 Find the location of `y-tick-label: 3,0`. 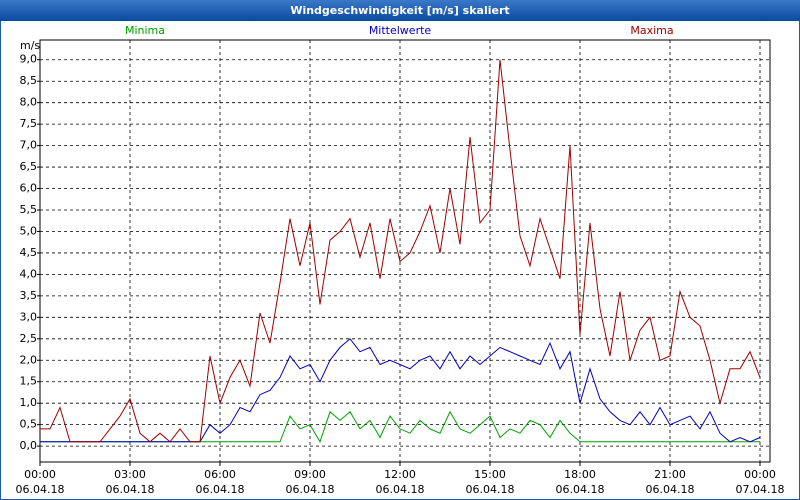

y-tick-label: 3,0 is located at coordinates (29, 316).